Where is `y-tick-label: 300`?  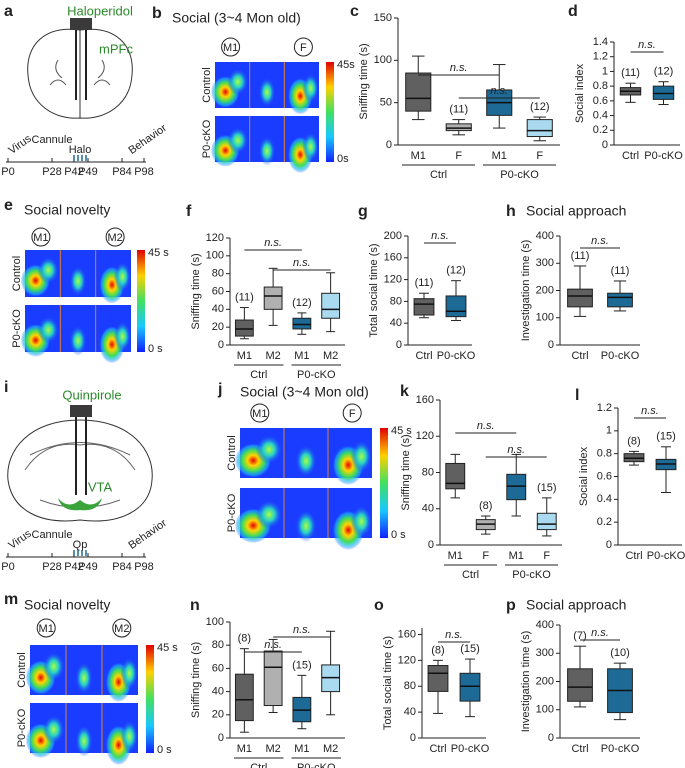 y-tick-label: 300 is located at coordinates (545, 263).